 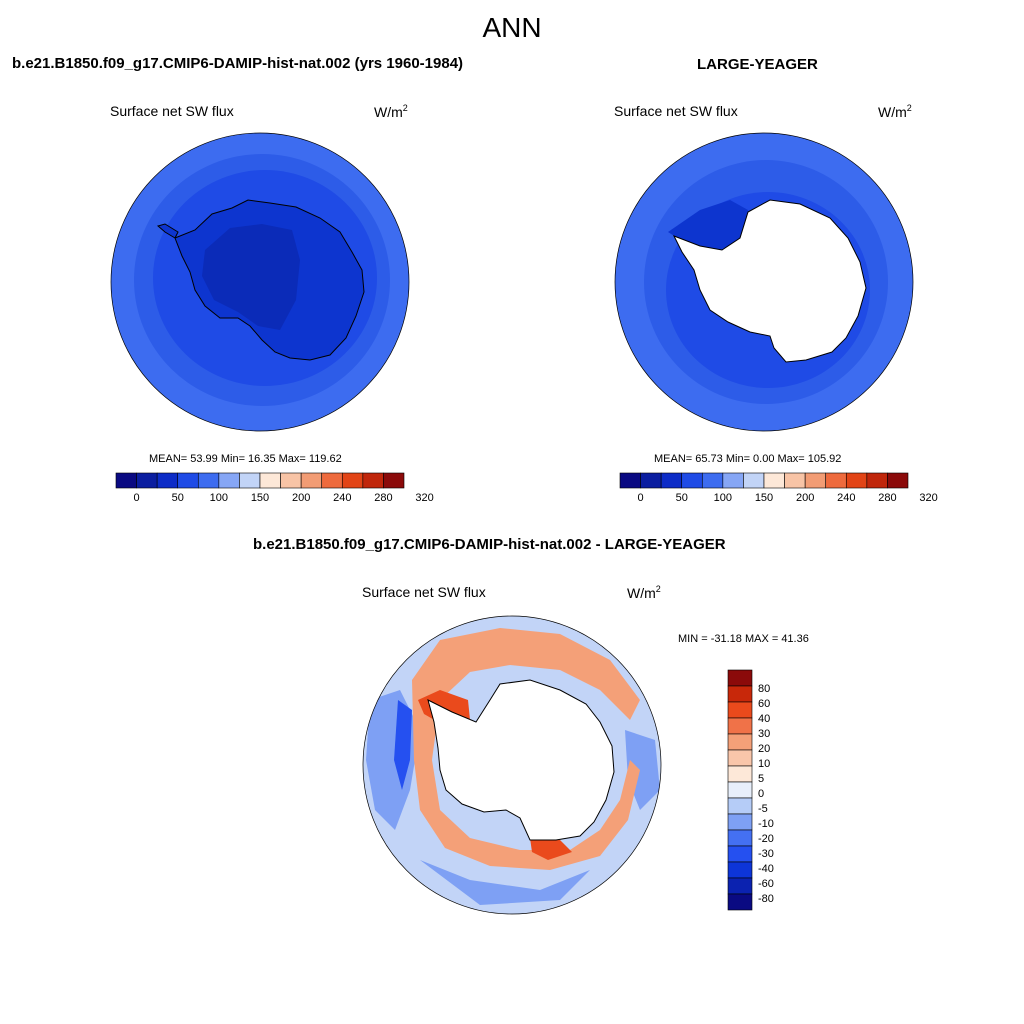 I want to click on colorbar1, so click(x=260, y=480).